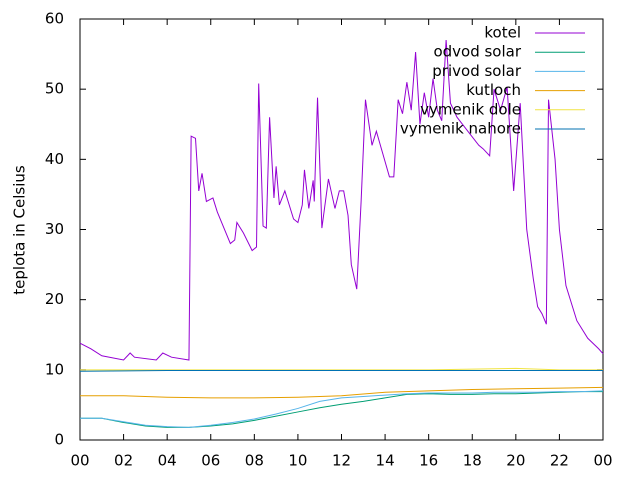 The image size is (640, 480). Describe the element at coordinates (167, 461) in the screenshot. I see `x-tick-label: 04` at that location.